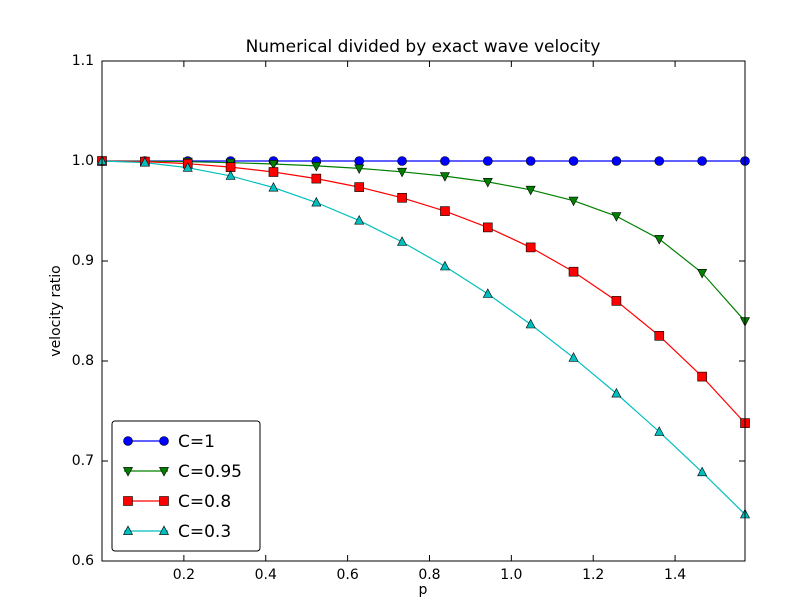 The width and height of the screenshot is (812, 612). Describe the element at coordinates (429, 575) in the screenshot. I see `x-tick-label: 0.8` at that location.